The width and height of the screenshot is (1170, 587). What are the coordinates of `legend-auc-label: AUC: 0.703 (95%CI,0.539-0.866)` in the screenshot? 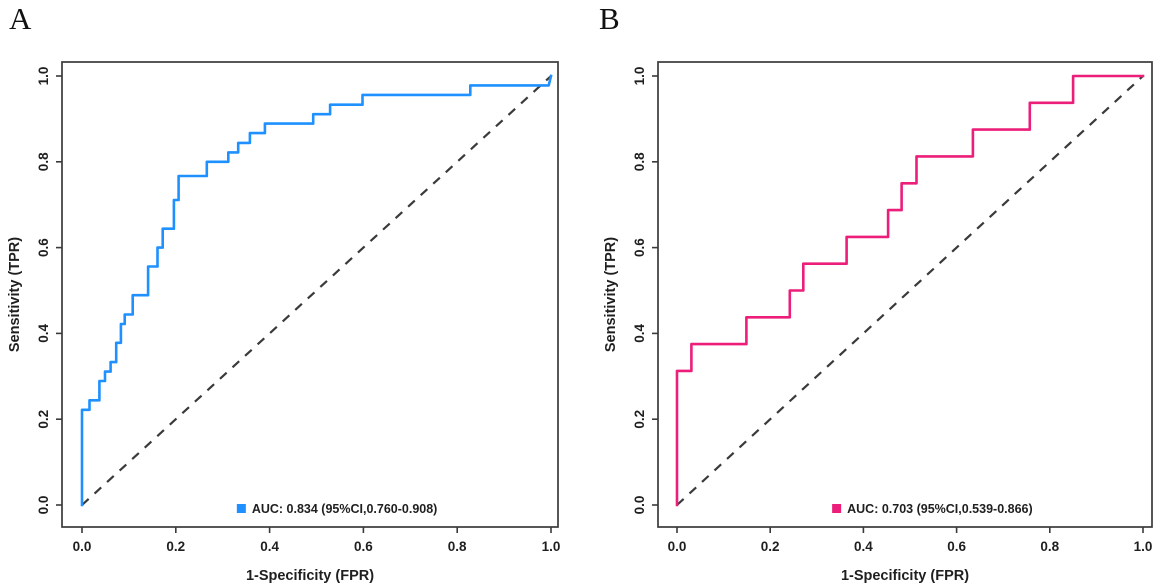 It's located at (940, 509).